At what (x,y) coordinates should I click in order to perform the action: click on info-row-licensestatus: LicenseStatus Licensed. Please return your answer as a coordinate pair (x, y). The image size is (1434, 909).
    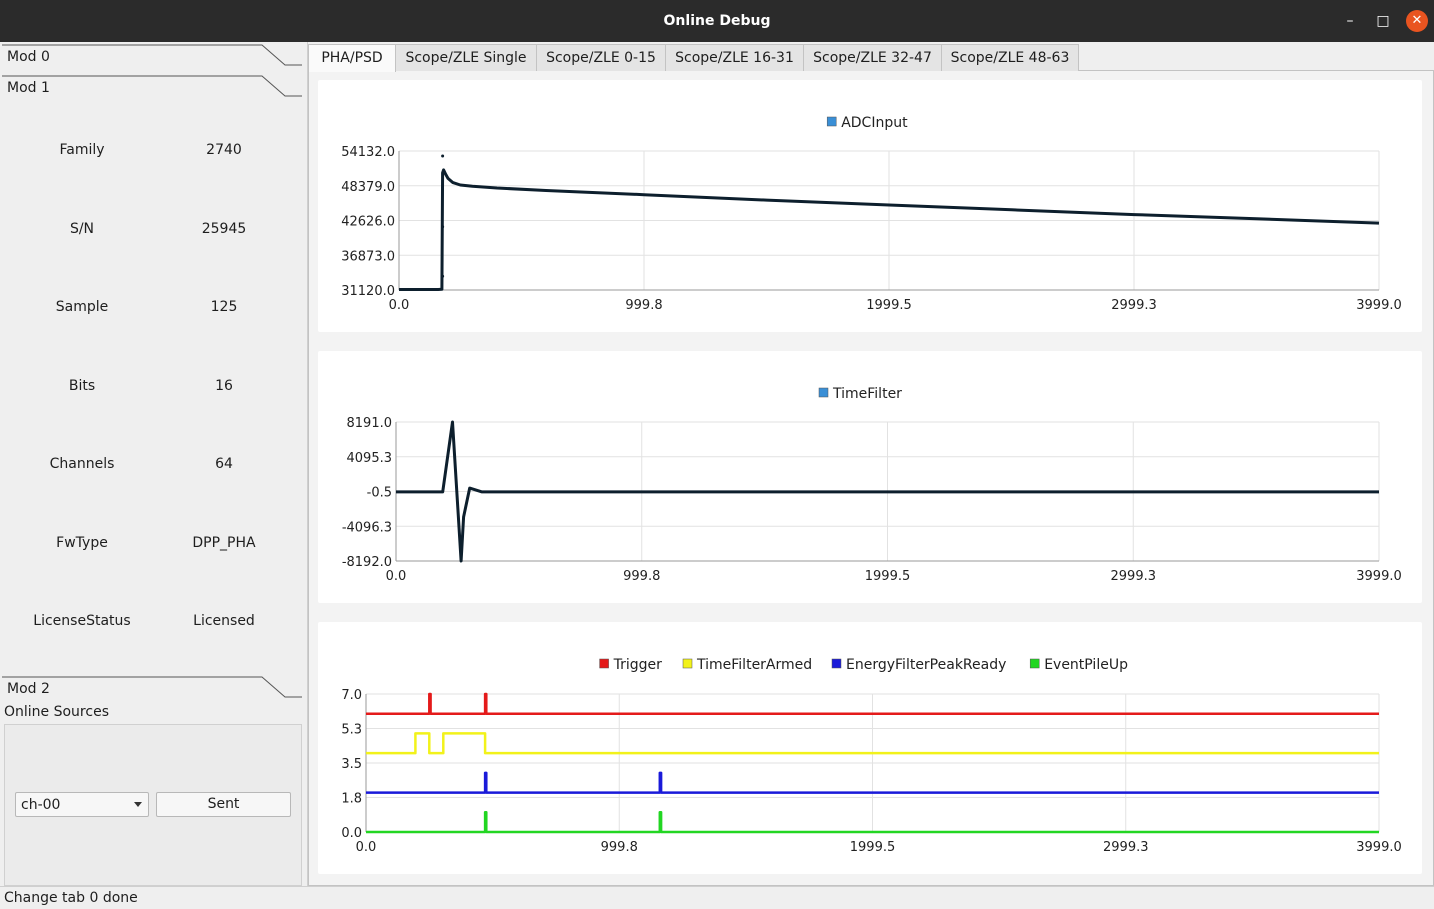
    Looking at the image, I should click on (150, 625).